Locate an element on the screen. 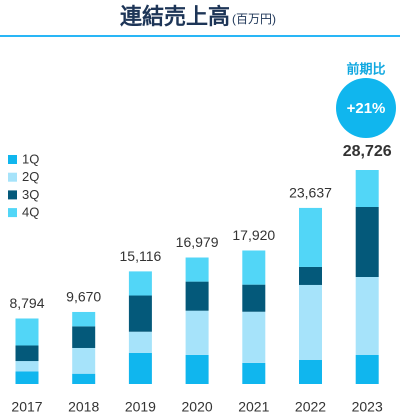 The height and width of the screenshot is (419, 400). badge-value: +21% is located at coordinates (366, 108).